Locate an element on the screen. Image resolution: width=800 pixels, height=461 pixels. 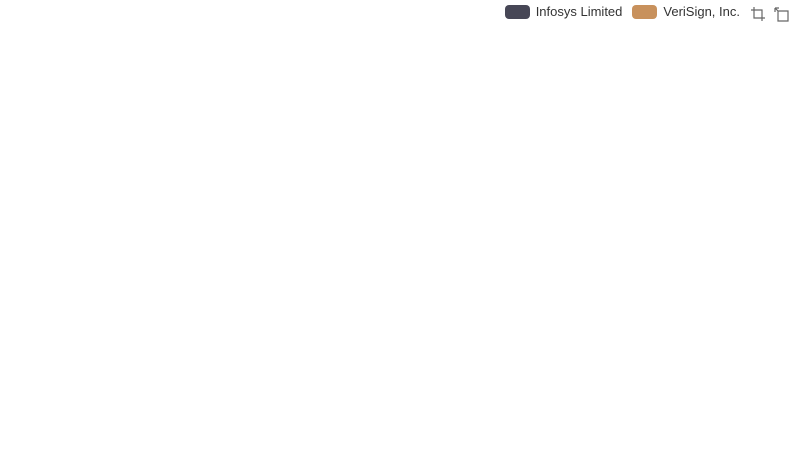
bar-verisign-2017 is located at coordinates (356, 272).